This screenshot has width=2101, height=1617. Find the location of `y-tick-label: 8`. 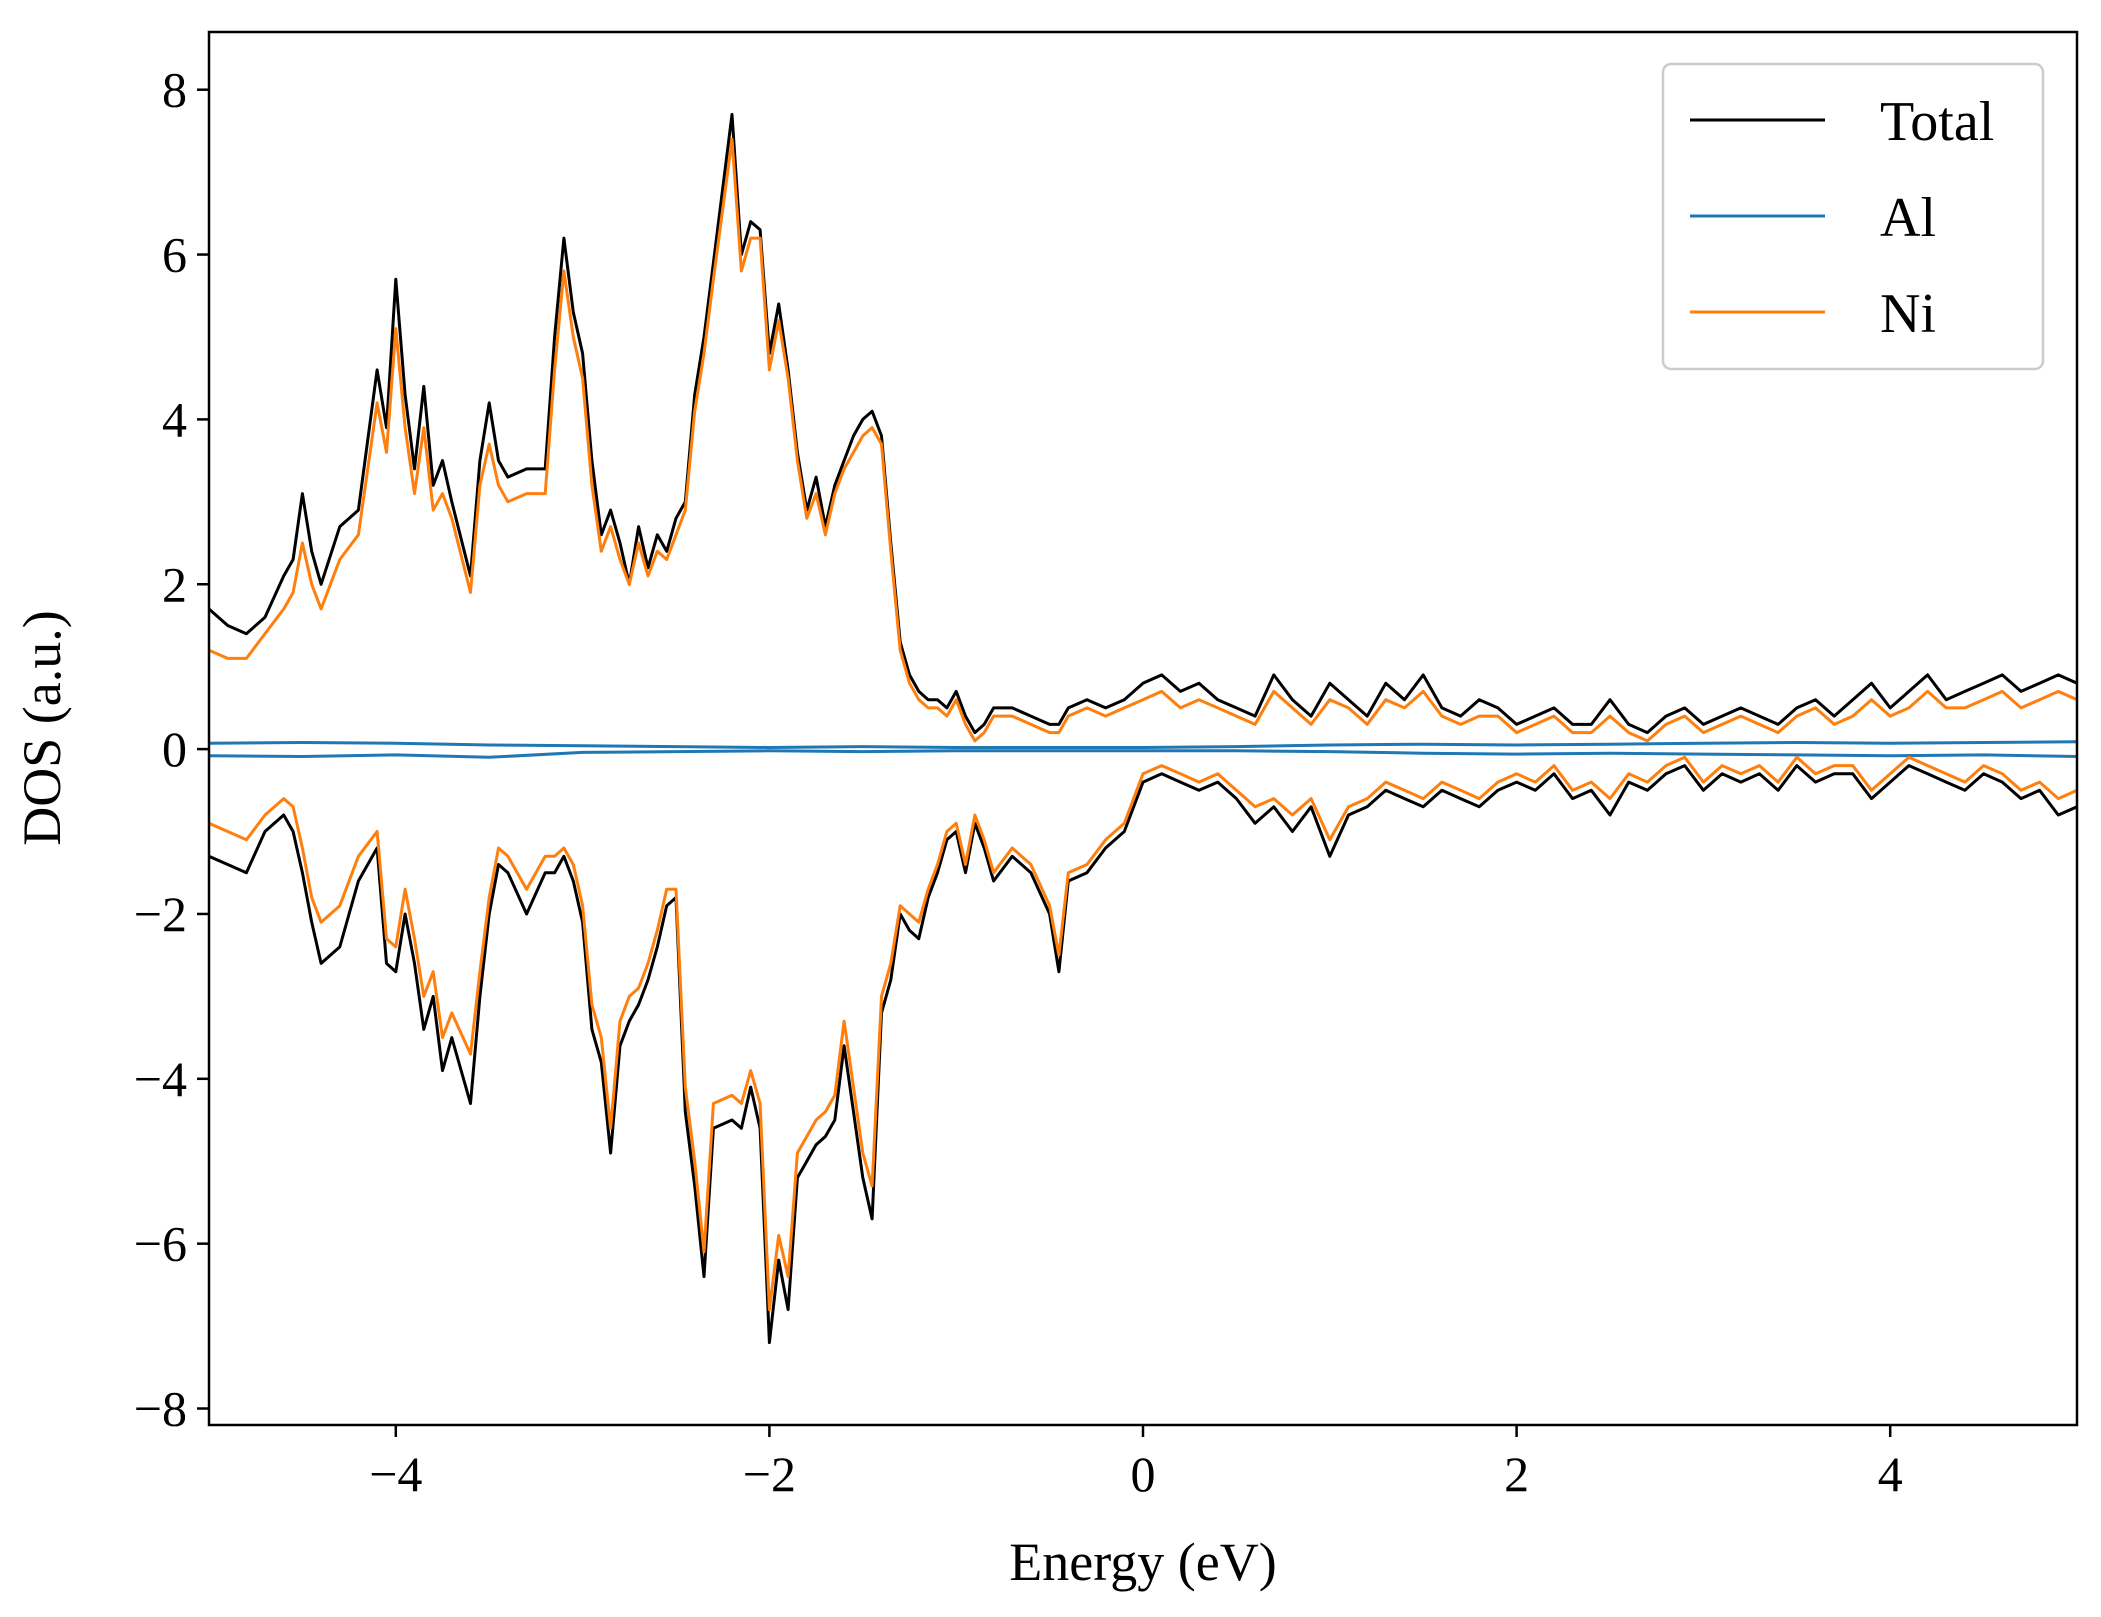

y-tick-label: 8 is located at coordinates (174, 90).